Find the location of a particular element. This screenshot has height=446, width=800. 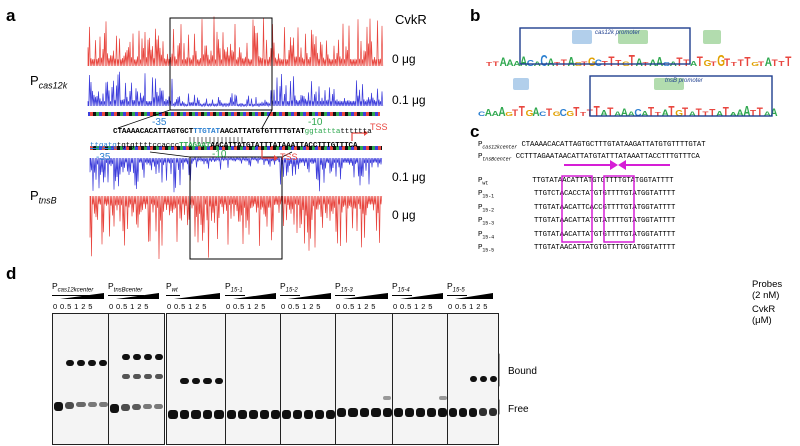

free-label: Free is located at coordinates (518, 409).